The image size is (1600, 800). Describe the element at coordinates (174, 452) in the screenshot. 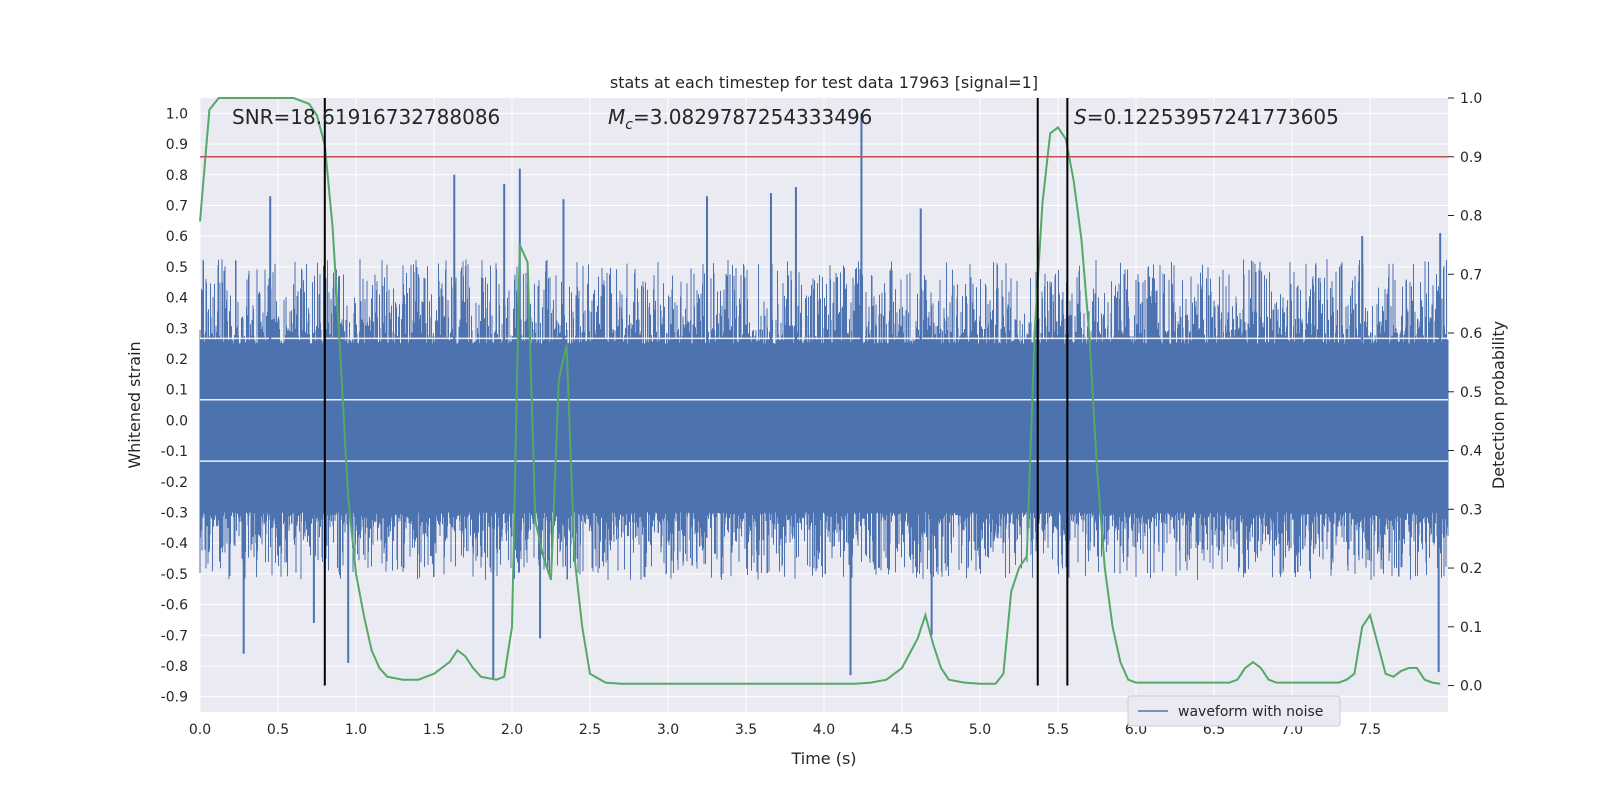

I see `y-left-tick-label: -0.1` at that location.